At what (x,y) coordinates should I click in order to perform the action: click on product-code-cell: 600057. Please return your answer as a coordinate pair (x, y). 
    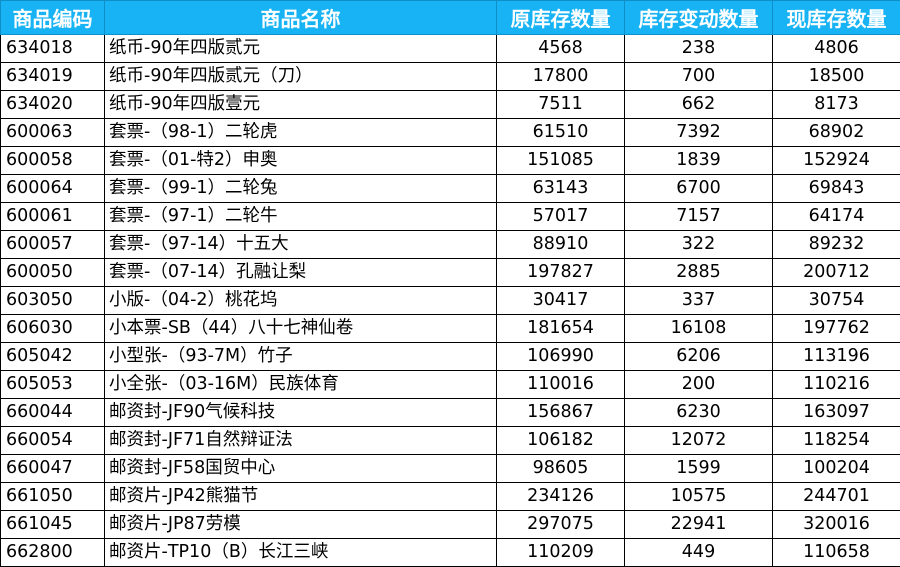
    Looking at the image, I should click on (53, 245).